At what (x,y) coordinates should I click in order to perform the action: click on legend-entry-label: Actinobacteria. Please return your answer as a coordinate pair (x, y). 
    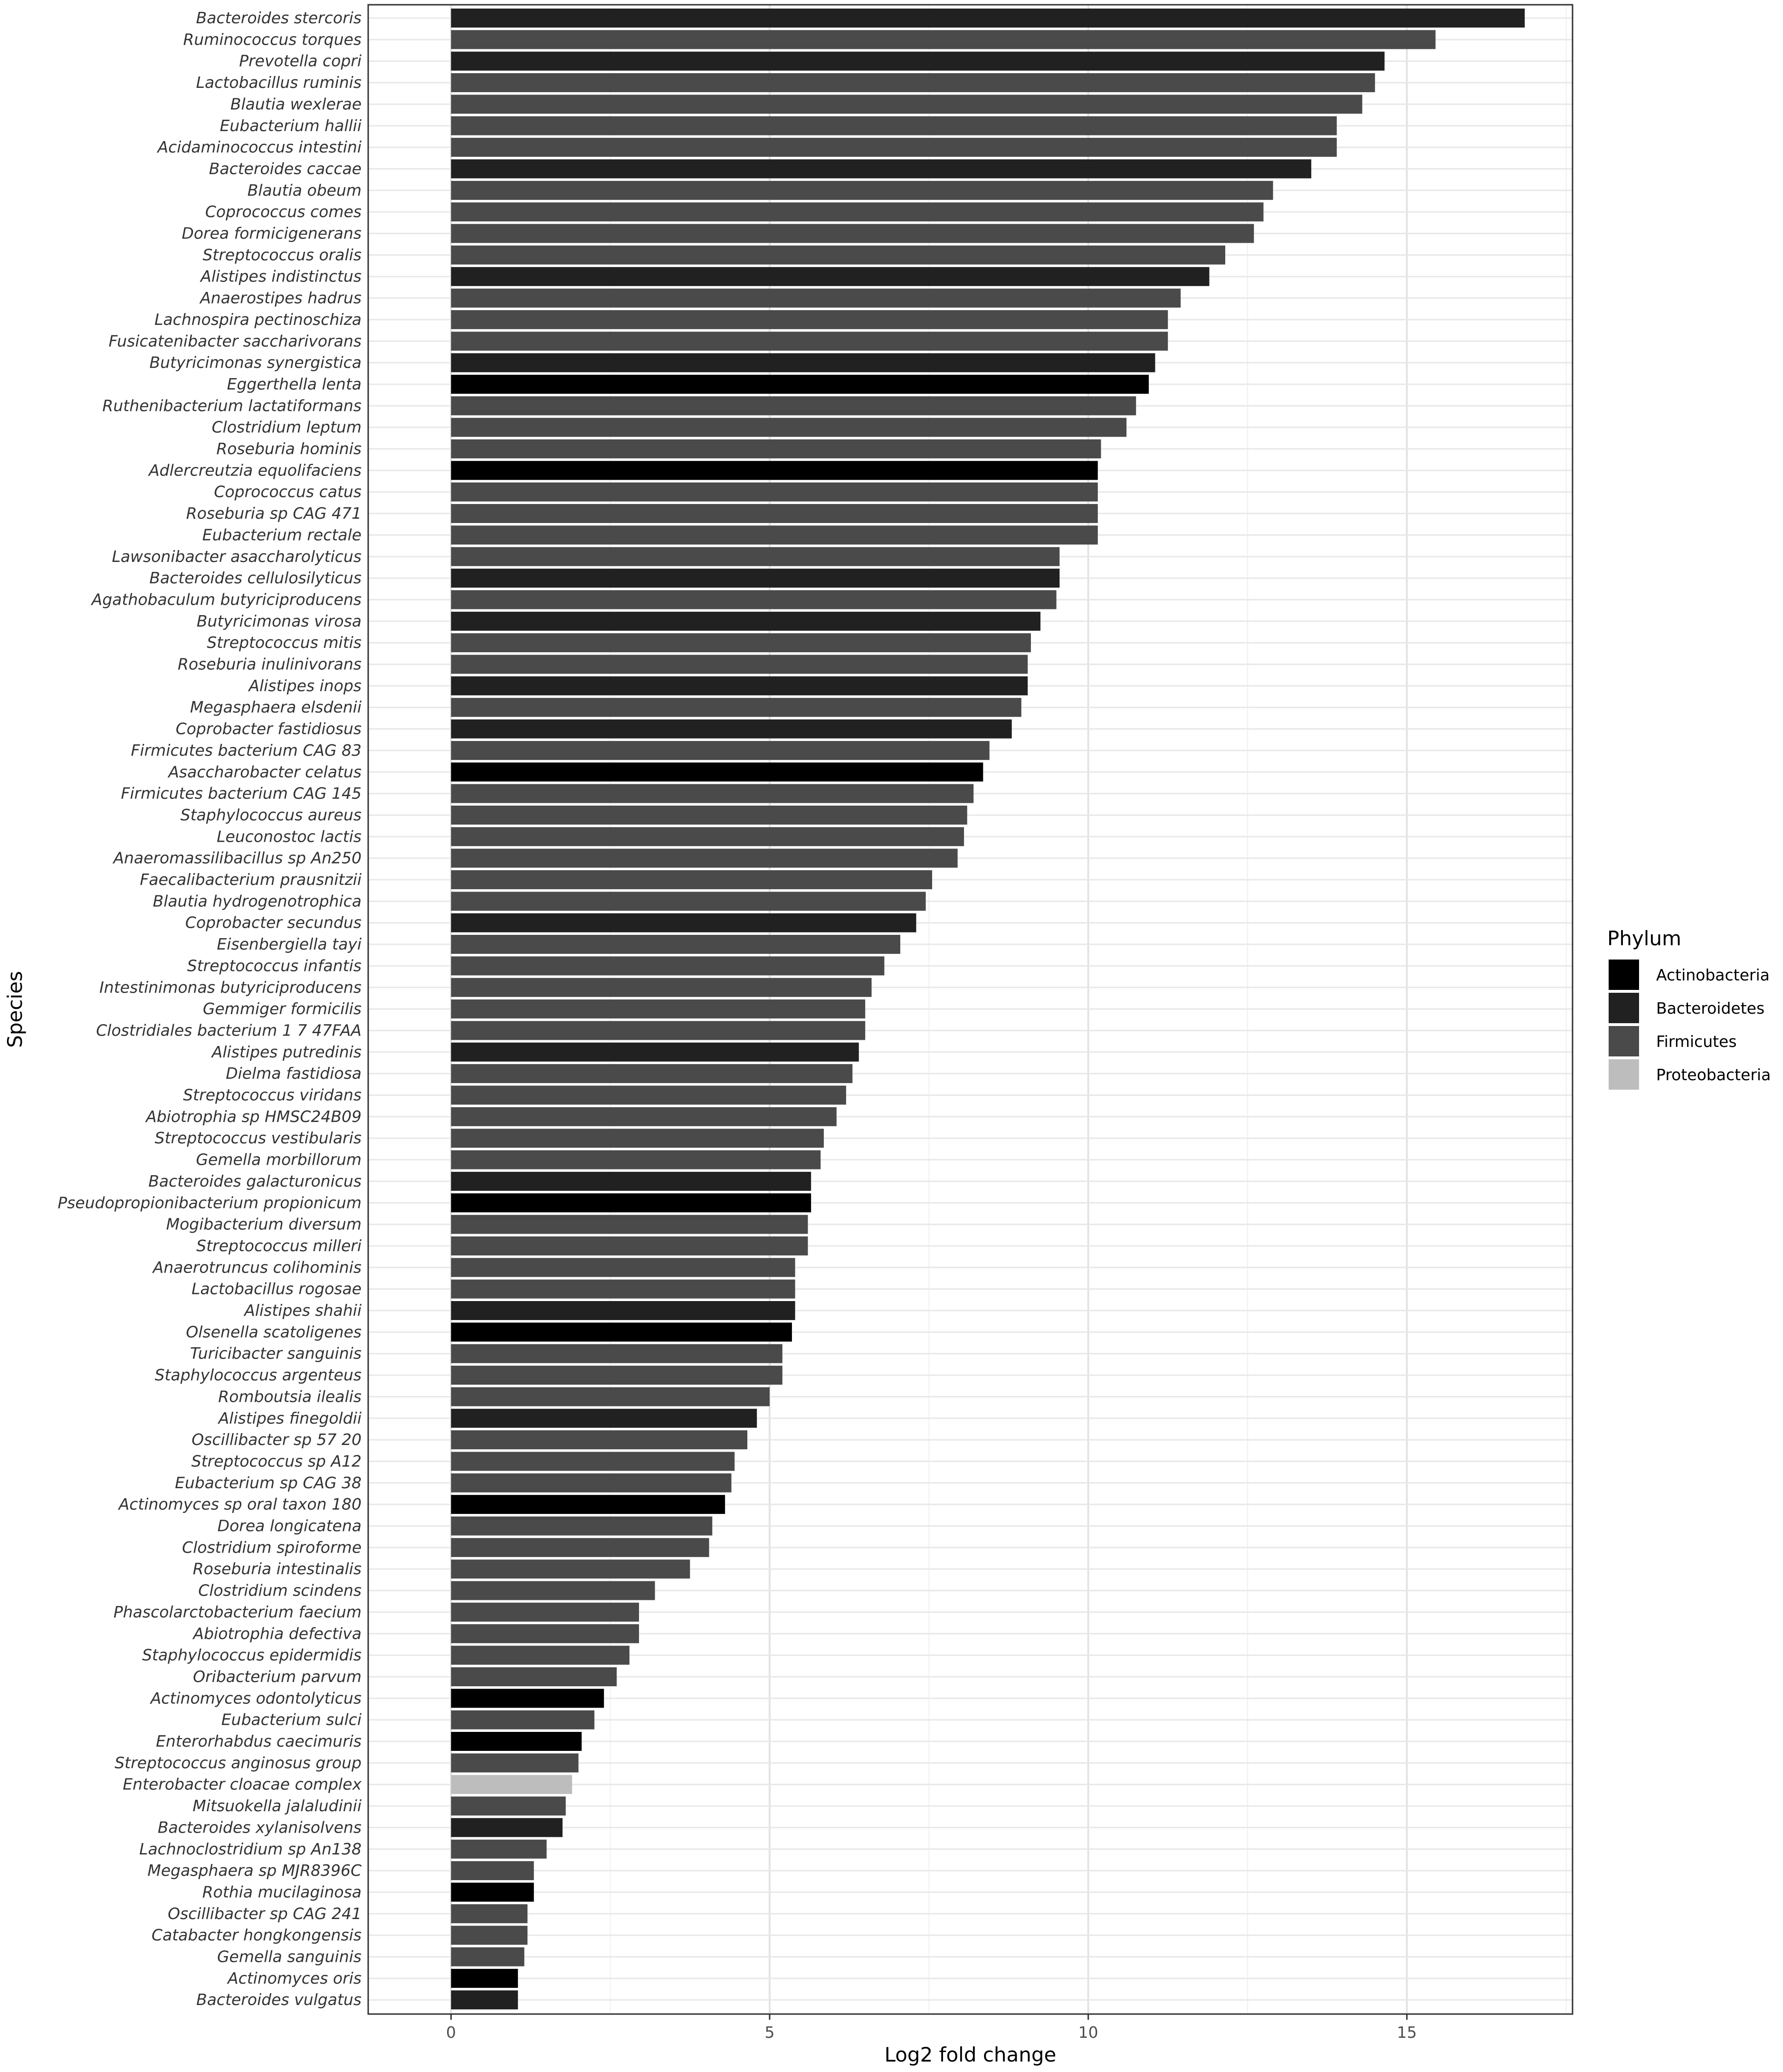
    Looking at the image, I should click on (1713, 975).